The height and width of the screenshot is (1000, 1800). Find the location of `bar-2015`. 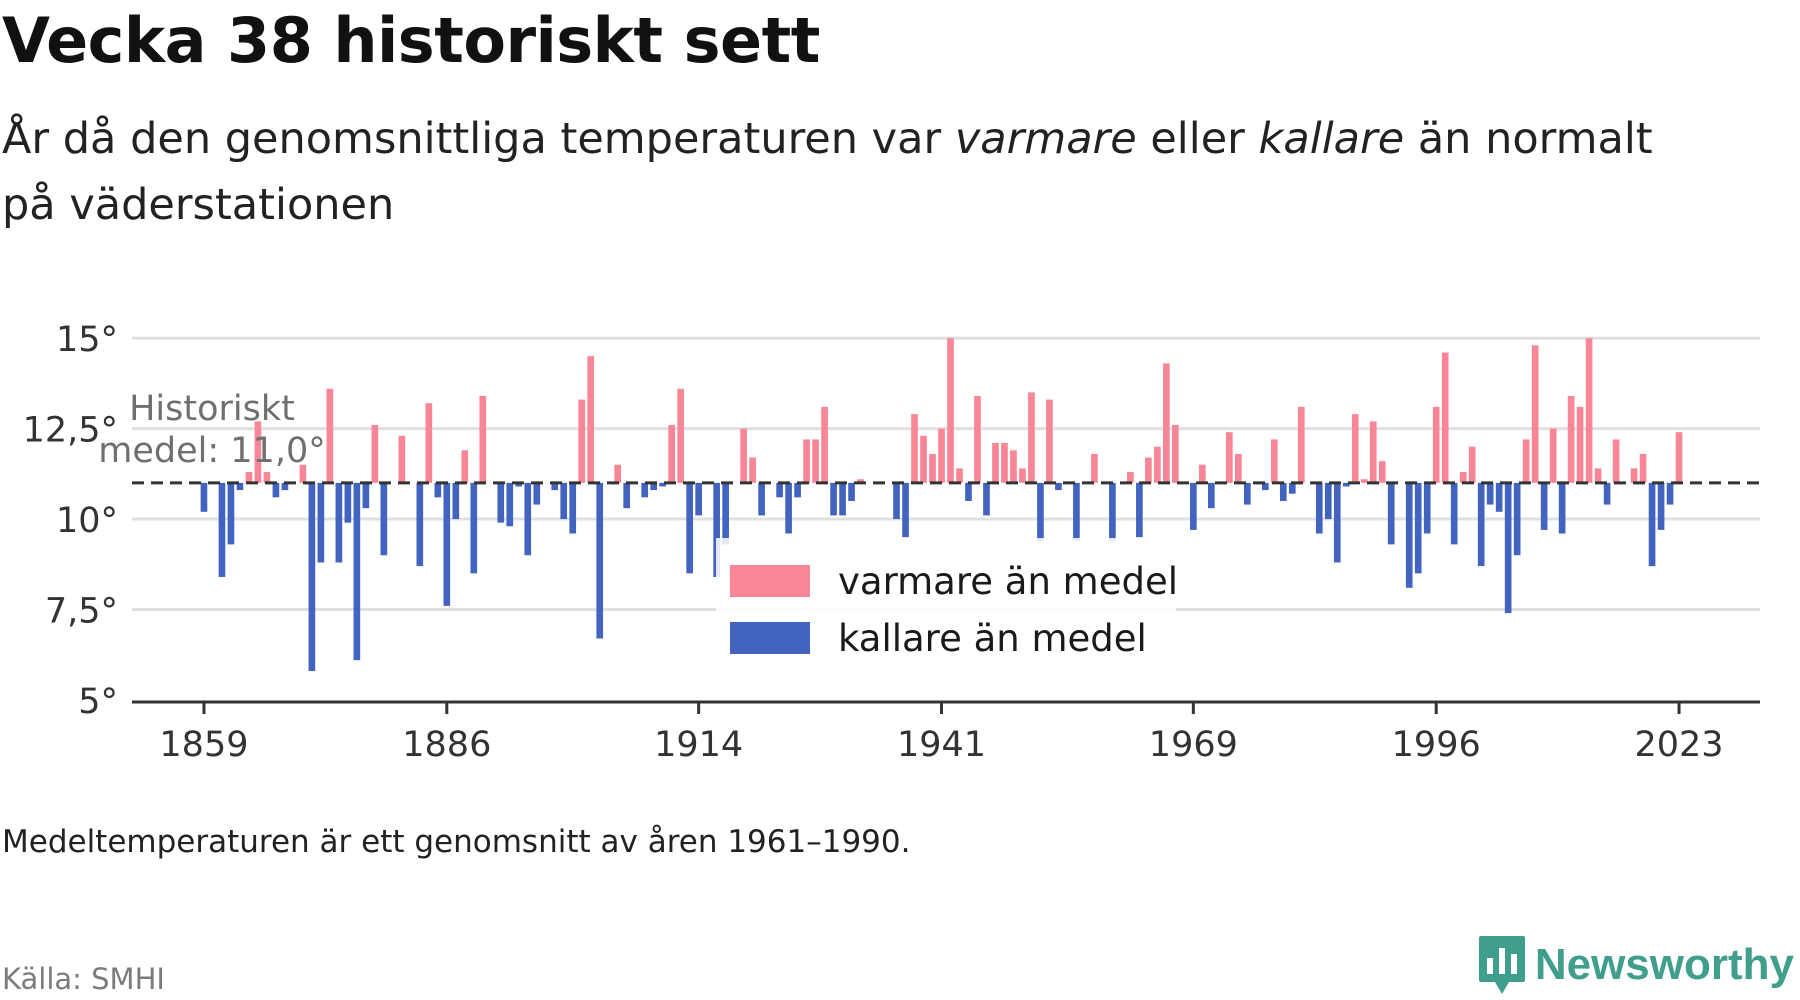

bar-2015 is located at coordinates (1607, 493).